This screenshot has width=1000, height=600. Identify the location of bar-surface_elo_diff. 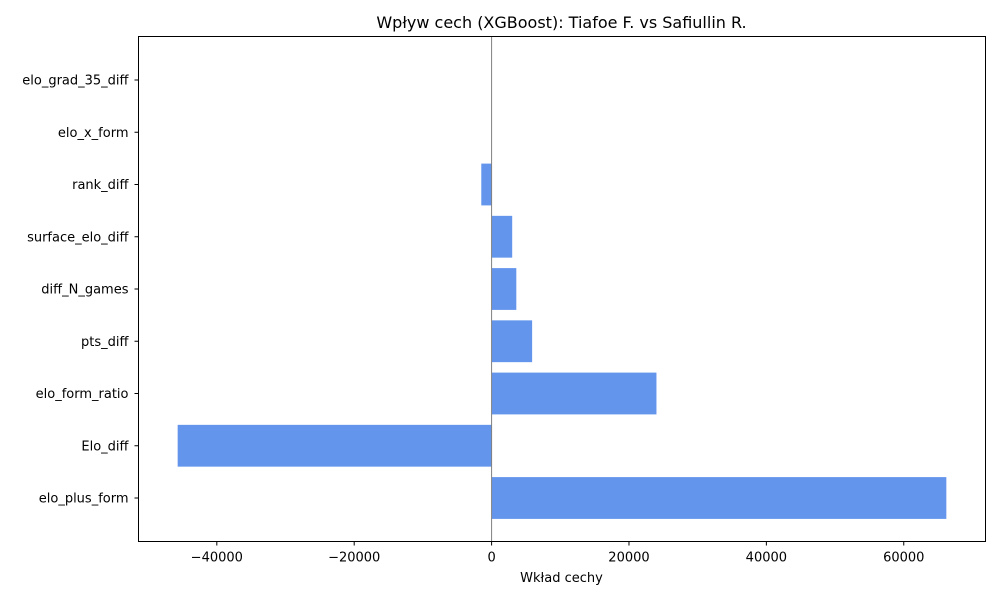
(502, 236).